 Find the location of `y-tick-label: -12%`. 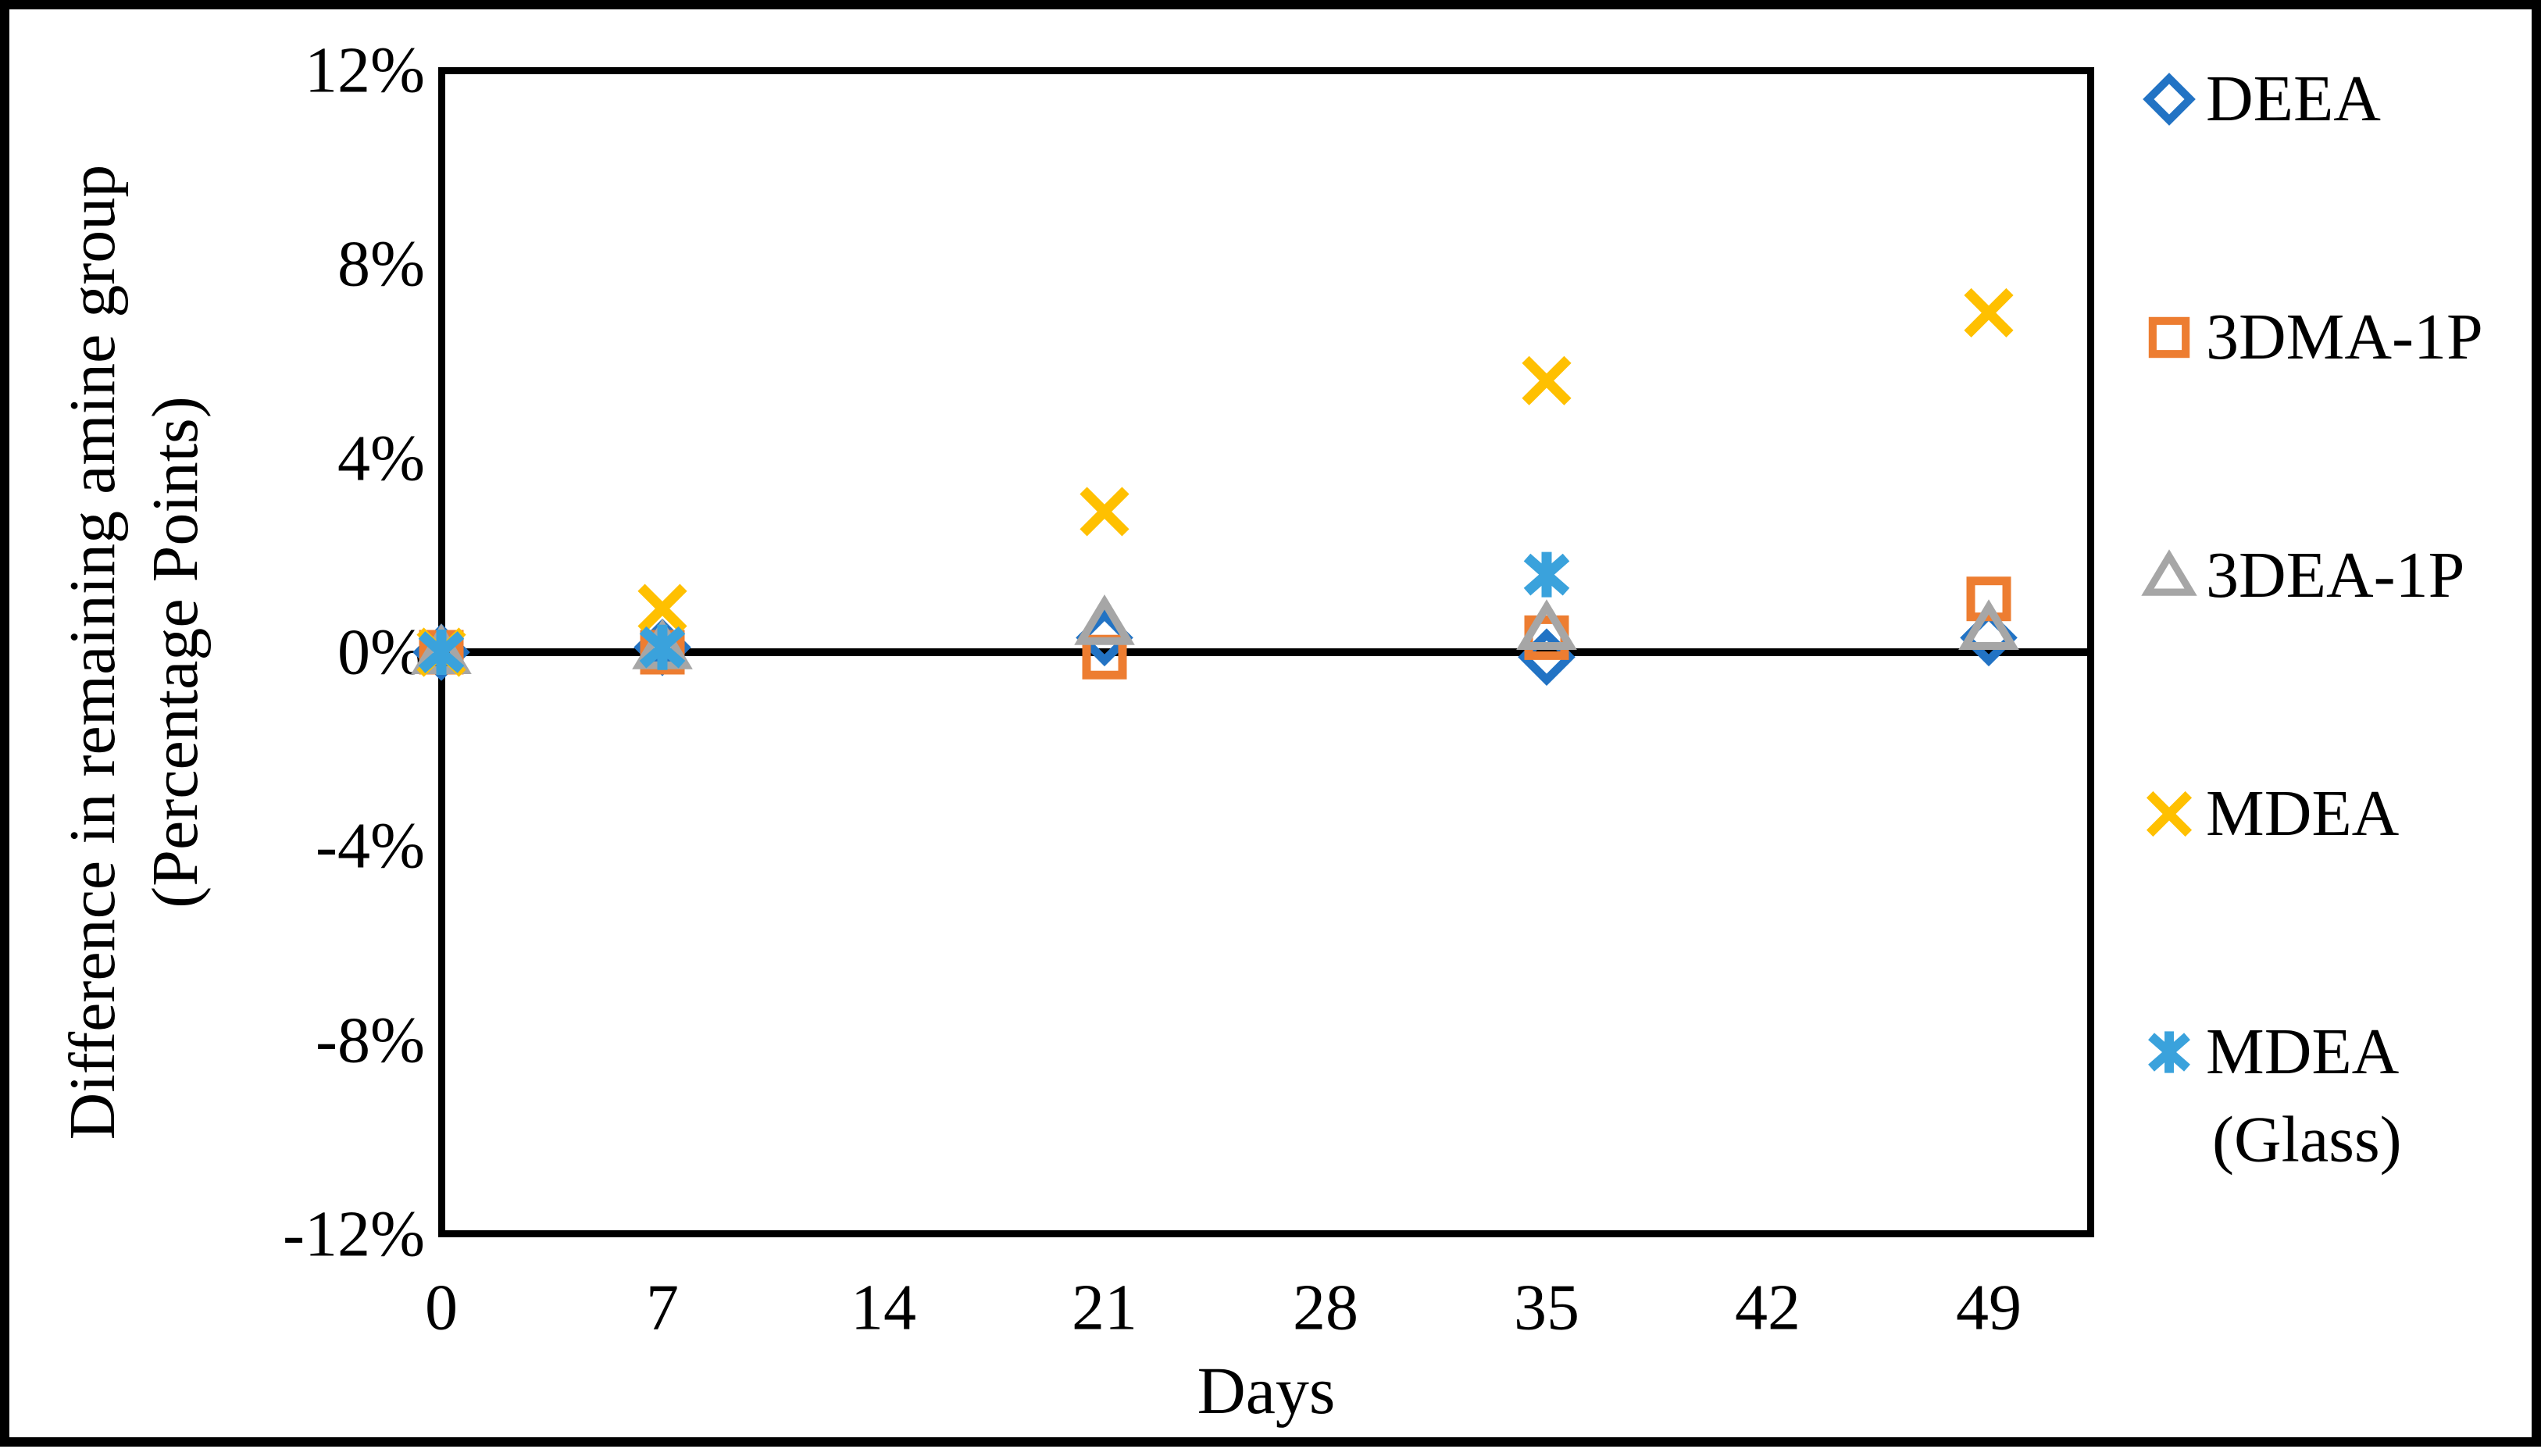

y-tick-label: -12% is located at coordinates (354, 1234).